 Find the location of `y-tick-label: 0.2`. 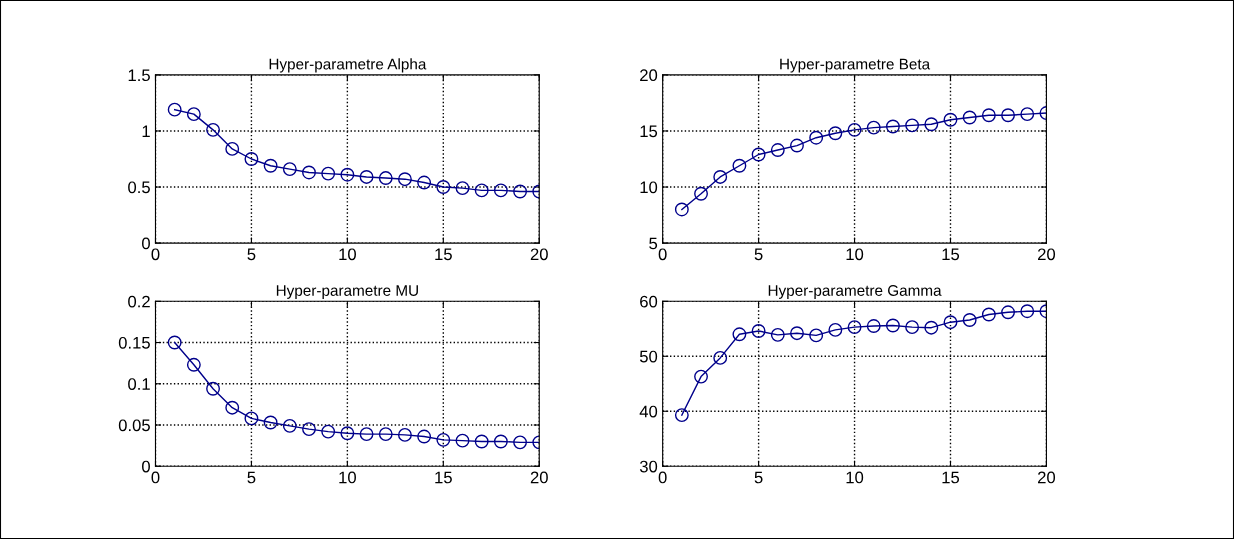

y-tick-label: 0.2 is located at coordinates (139, 301).